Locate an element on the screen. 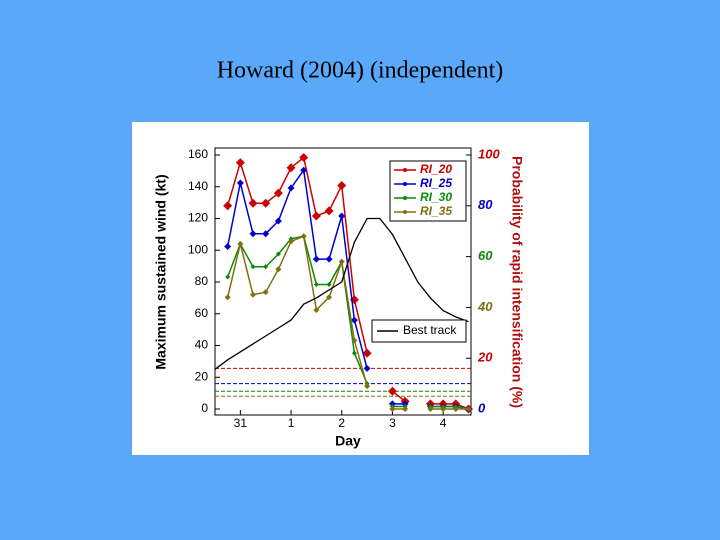  y2-tick-label: 100 is located at coordinates (489, 153).